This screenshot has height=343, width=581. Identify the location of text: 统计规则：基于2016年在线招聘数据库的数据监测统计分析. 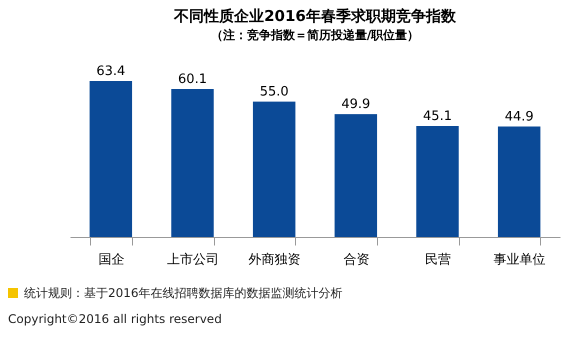
(183, 293).